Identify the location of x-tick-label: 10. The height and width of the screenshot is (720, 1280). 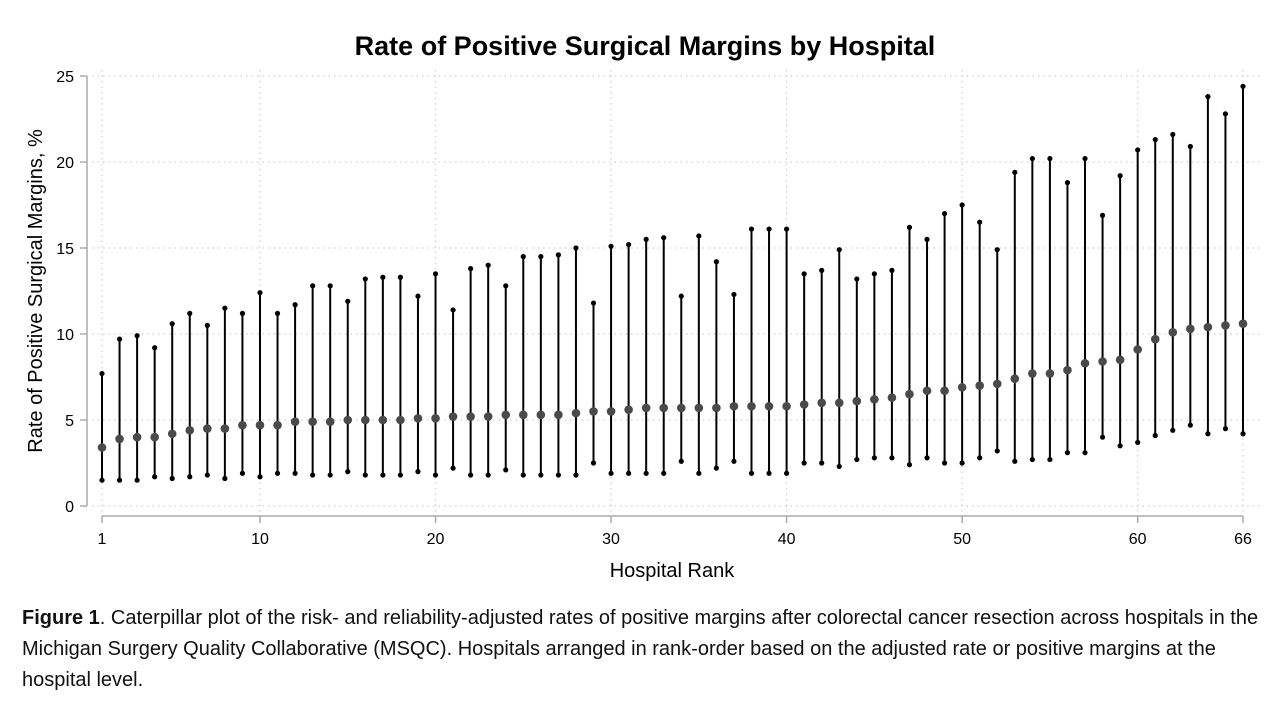
(260, 539).